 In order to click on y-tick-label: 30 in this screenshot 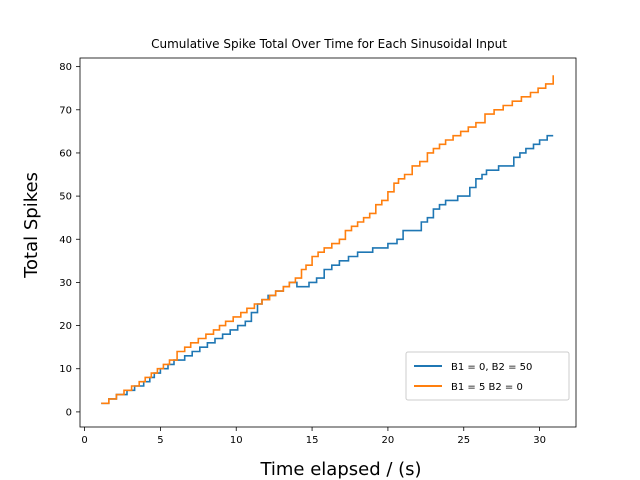, I will do `click(65, 283)`.